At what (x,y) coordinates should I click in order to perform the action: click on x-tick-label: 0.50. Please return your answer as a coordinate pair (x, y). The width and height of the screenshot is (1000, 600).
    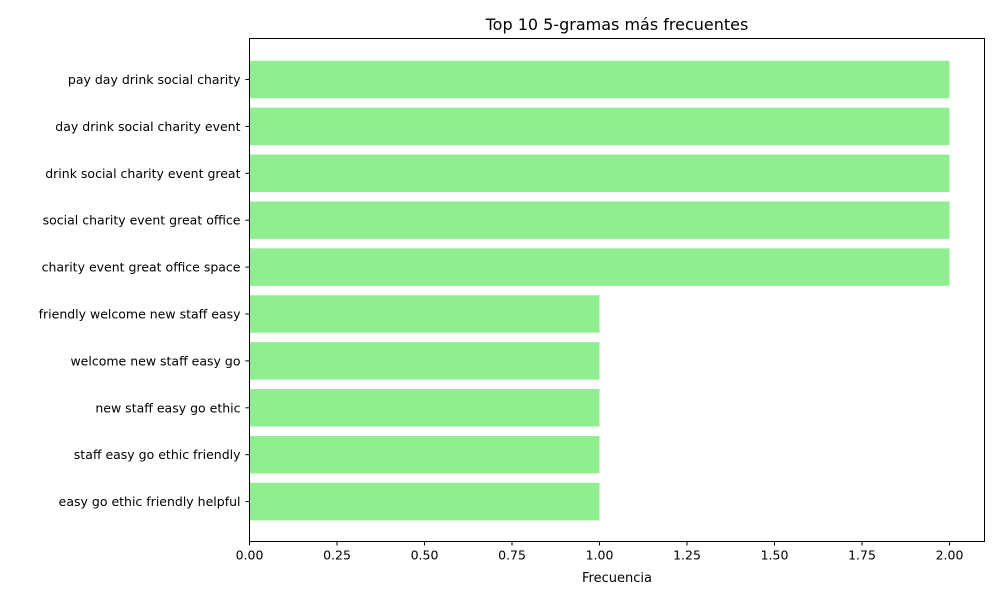
    Looking at the image, I should click on (425, 555).